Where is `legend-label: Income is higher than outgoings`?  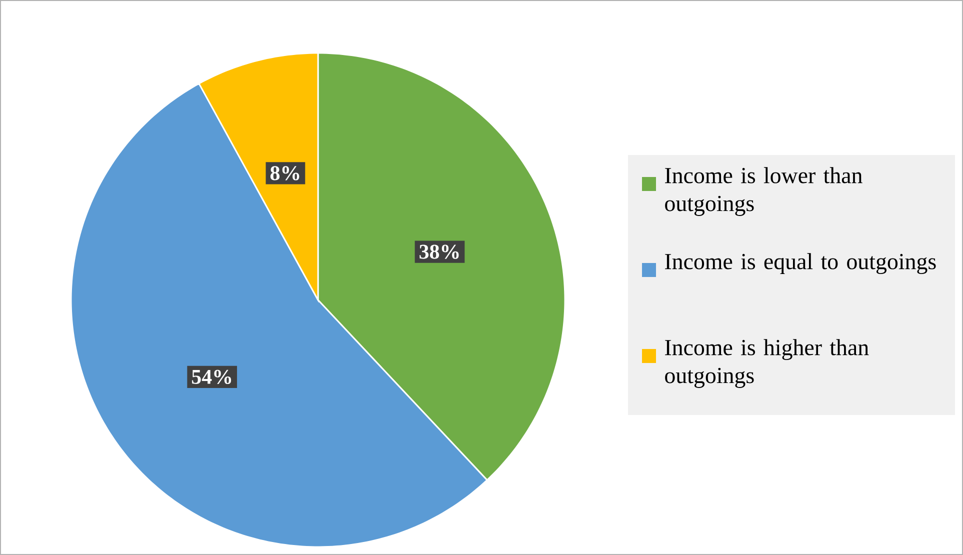 legend-label: Income is higher than outgoings is located at coordinates (767, 363).